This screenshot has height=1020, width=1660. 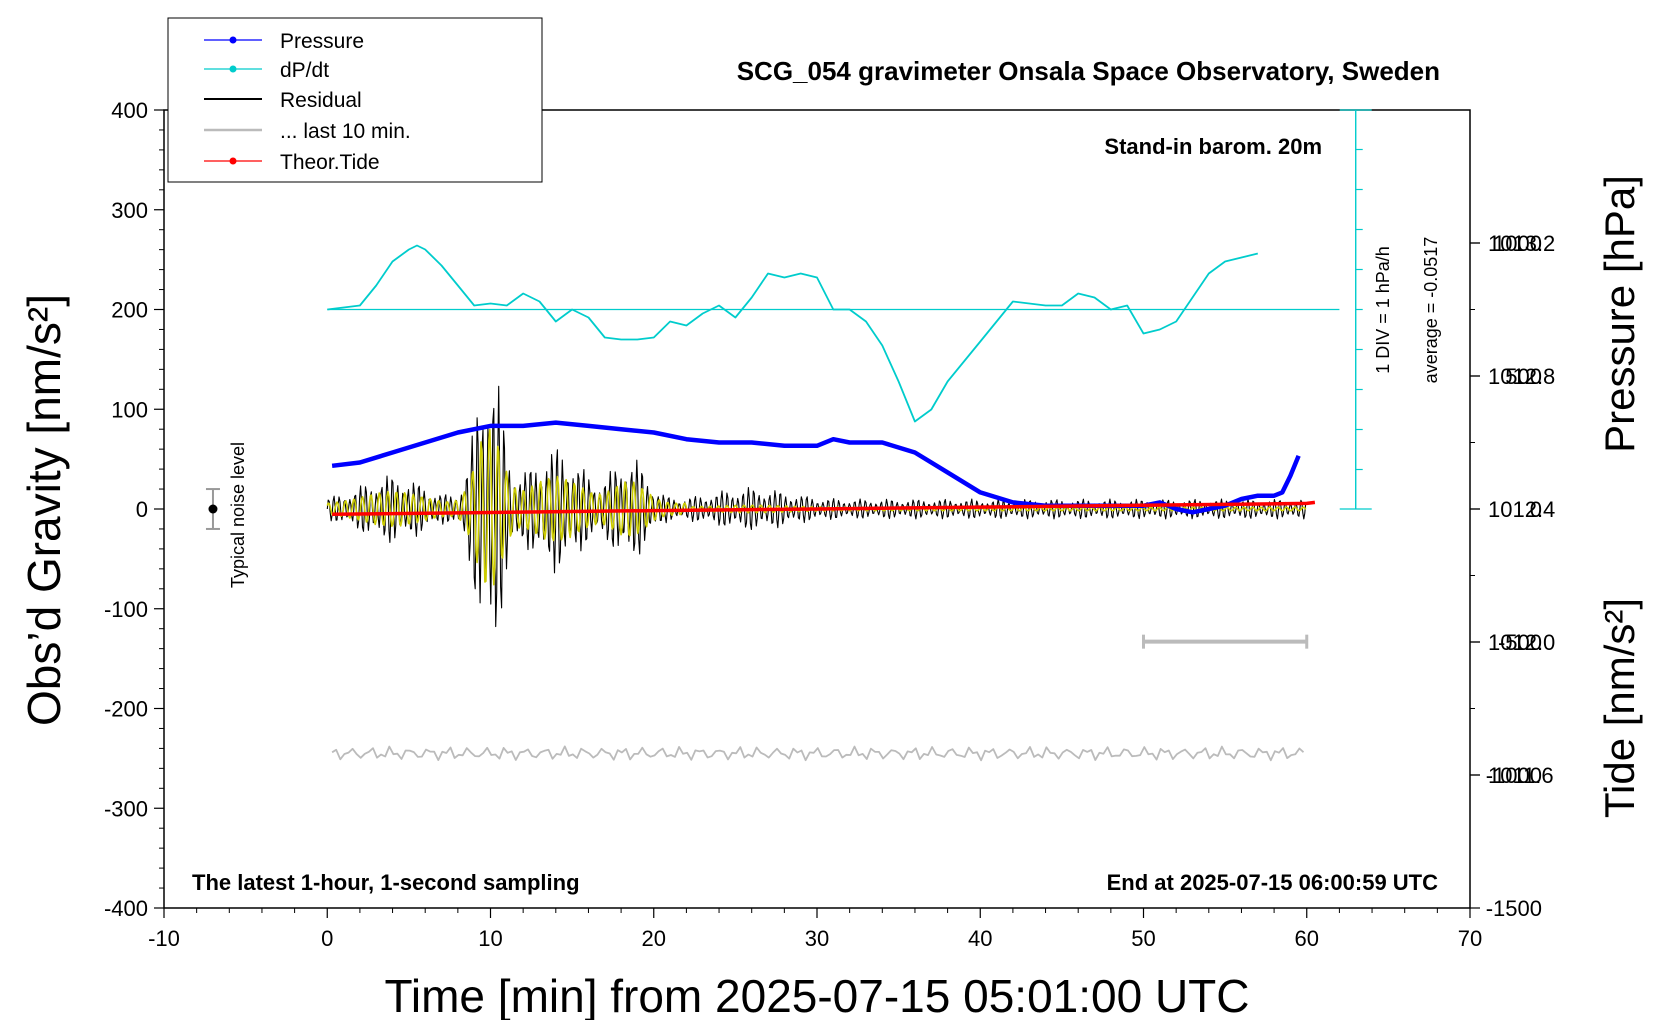 What do you see at coordinates (164, 938) in the screenshot?
I see `x-tick-label: -10` at bounding box center [164, 938].